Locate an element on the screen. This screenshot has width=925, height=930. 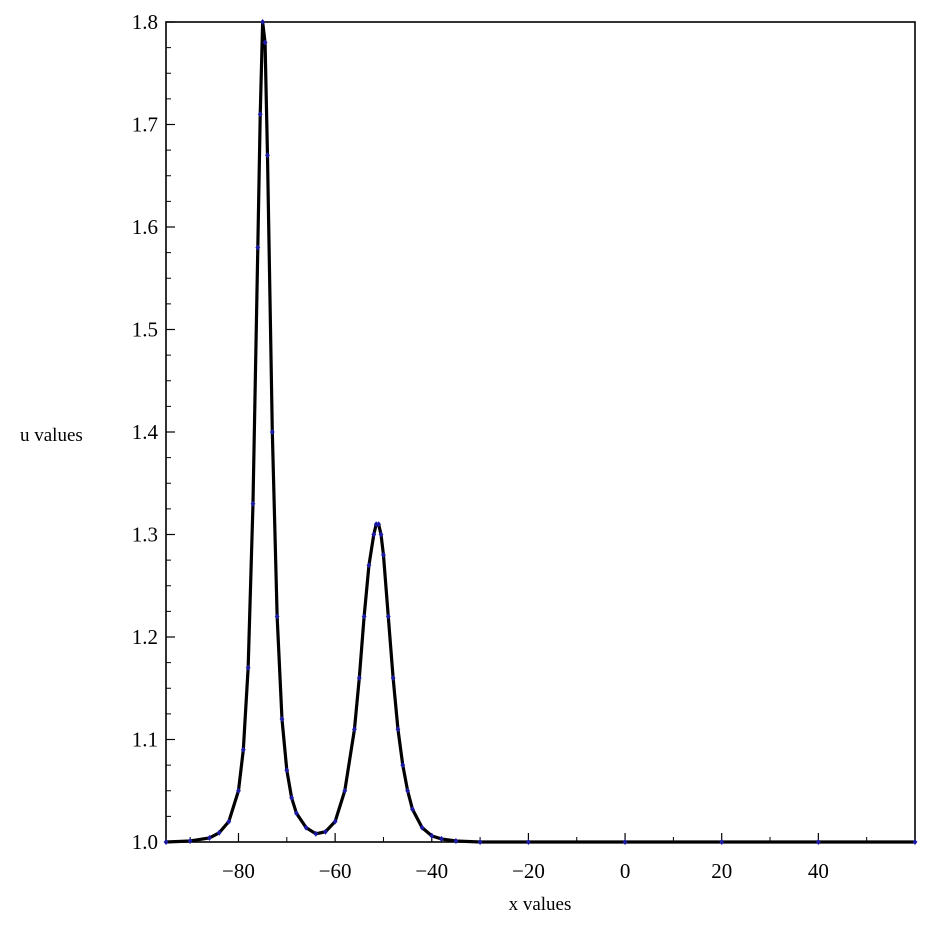
y-axis: 1.0 1.1 1.2 1.3 1.4 1.5 1.6 1.7 1.8 is located at coordinates (153, 432).